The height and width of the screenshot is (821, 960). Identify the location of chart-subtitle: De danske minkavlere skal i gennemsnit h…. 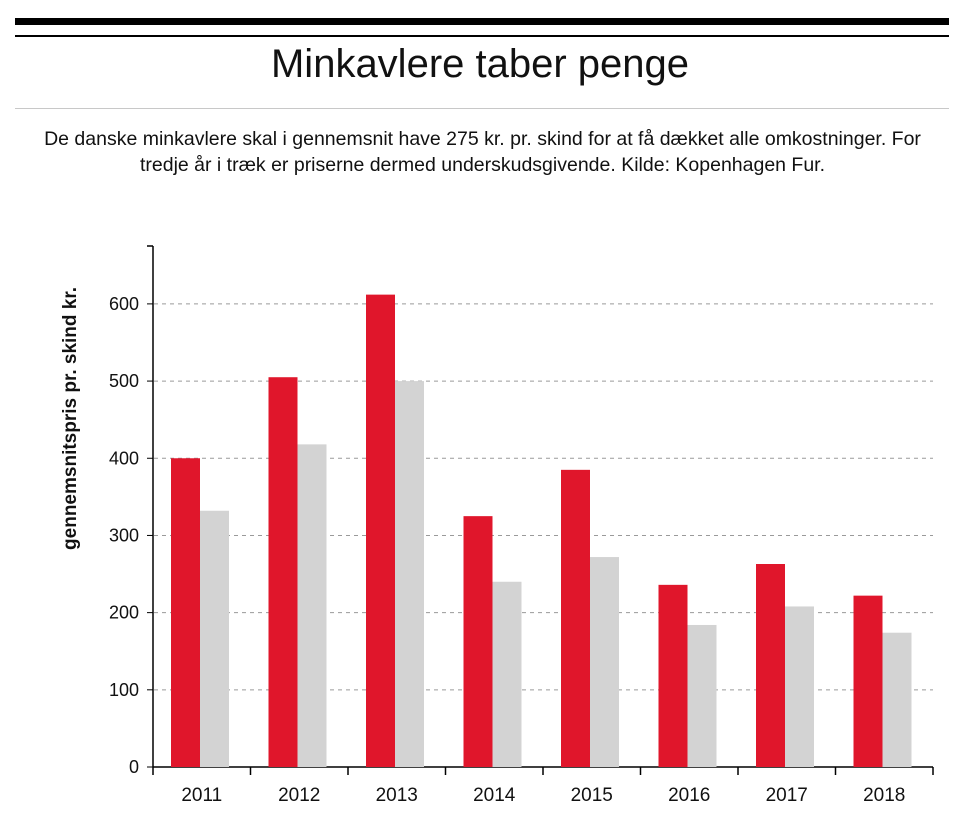
(482, 152).